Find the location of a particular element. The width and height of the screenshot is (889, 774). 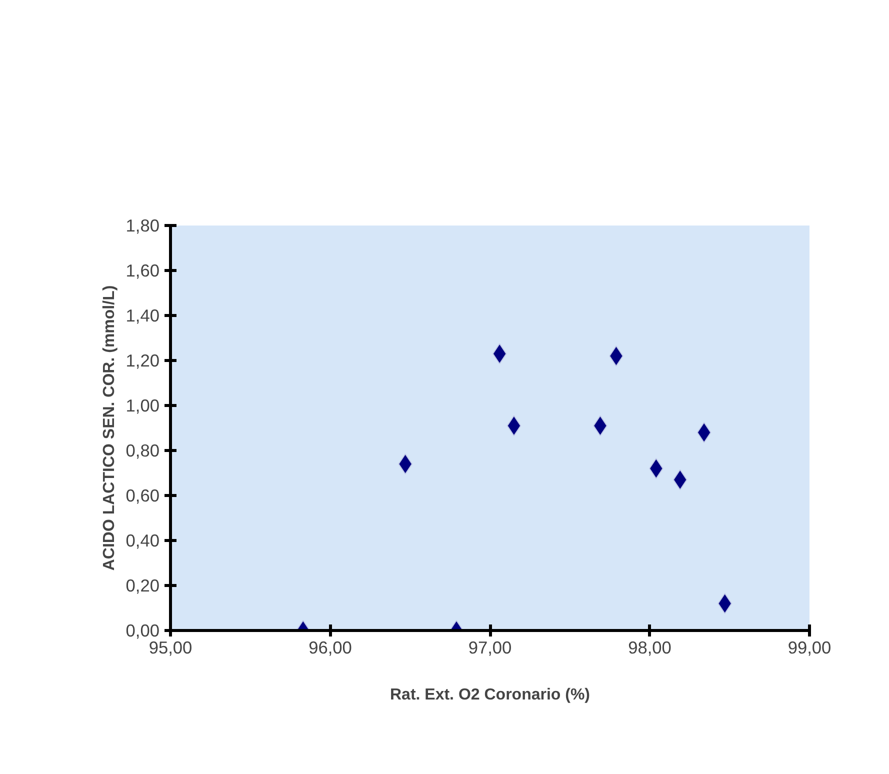

y-tick-label: 0,20 is located at coordinates (143, 586).